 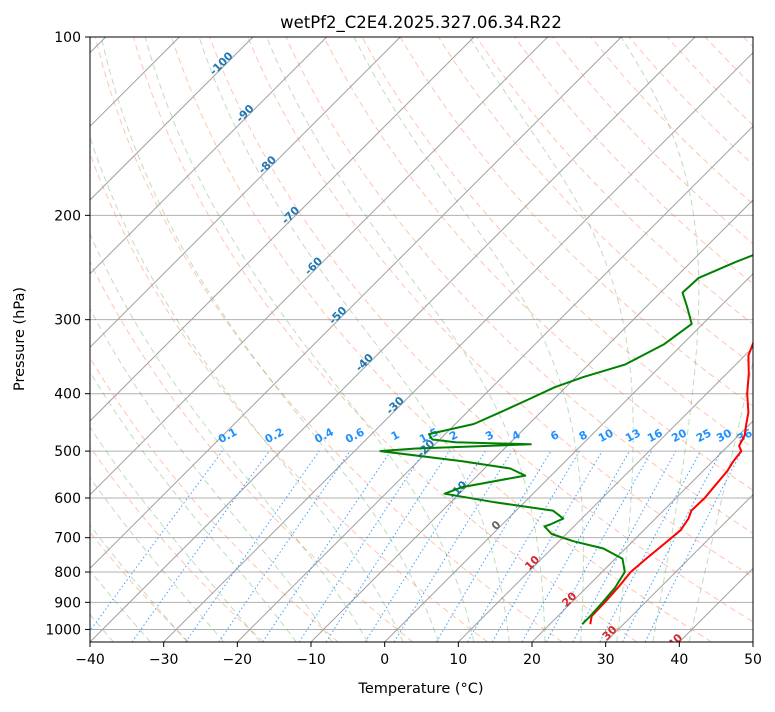 What do you see at coordinates (679, 660) in the screenshot?
I see `x-tick-label: 40` at bounding box center [679, 660].